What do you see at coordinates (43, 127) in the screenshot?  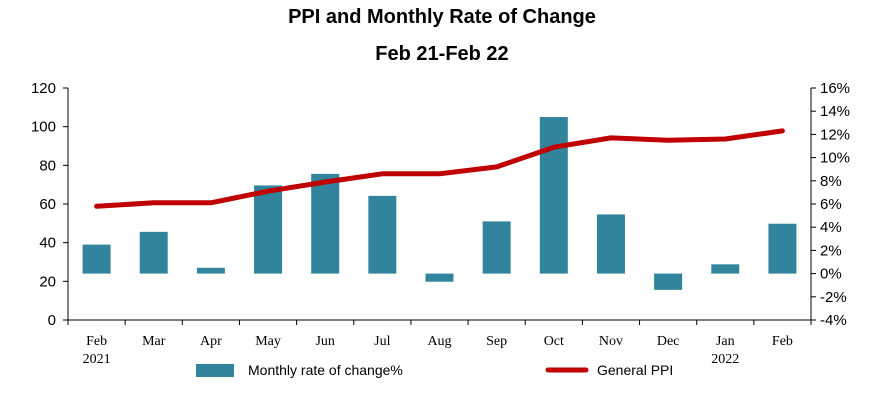 I see `left-axis-tick-label: 100` at bounding box center [43, 127].